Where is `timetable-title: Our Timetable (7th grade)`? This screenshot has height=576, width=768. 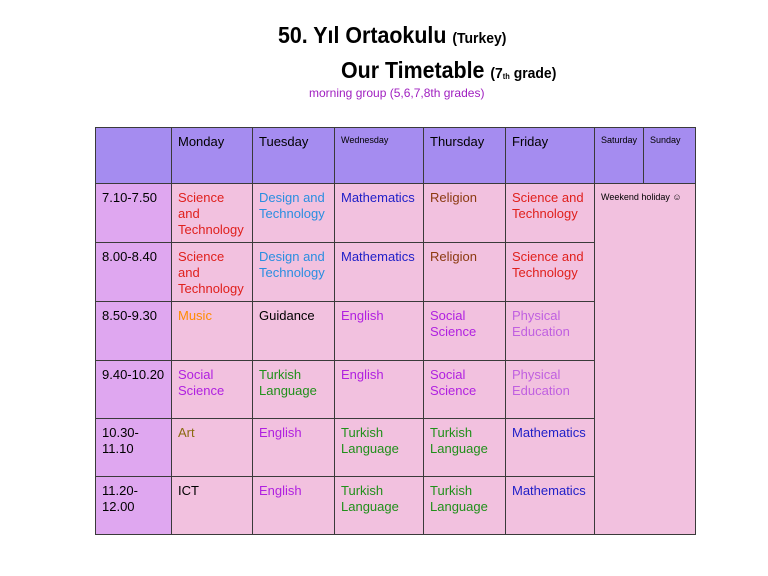
timetable-title: Our Timetable (7th grade) is located at coordinates (448, 70).